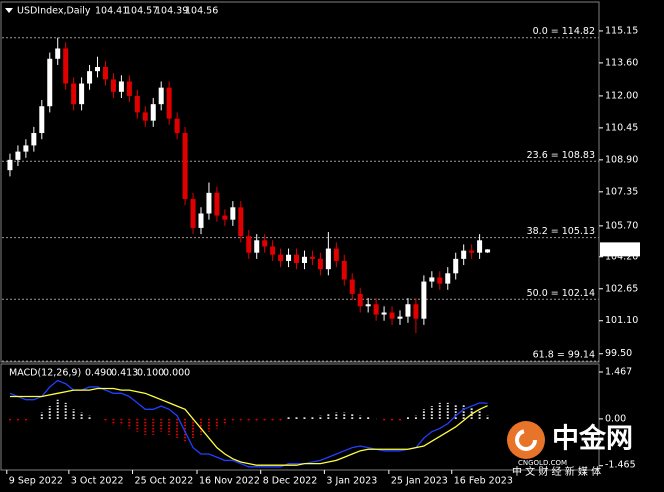 The height and width of the screenshot is (492, 664). Describe the element at coordinates (176, 373) in the screenshot. I see `macd-value: 0.000` at that location.